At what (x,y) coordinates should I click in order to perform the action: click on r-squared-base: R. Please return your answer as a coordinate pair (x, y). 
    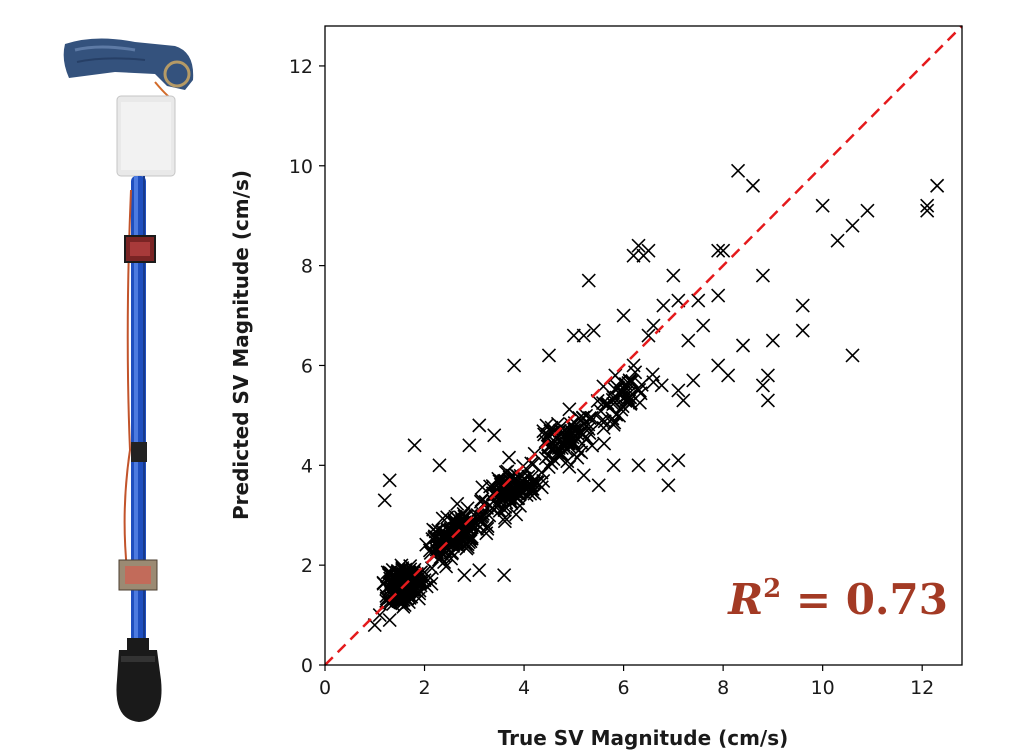
    Looking at the image, I should click on (745, 599).